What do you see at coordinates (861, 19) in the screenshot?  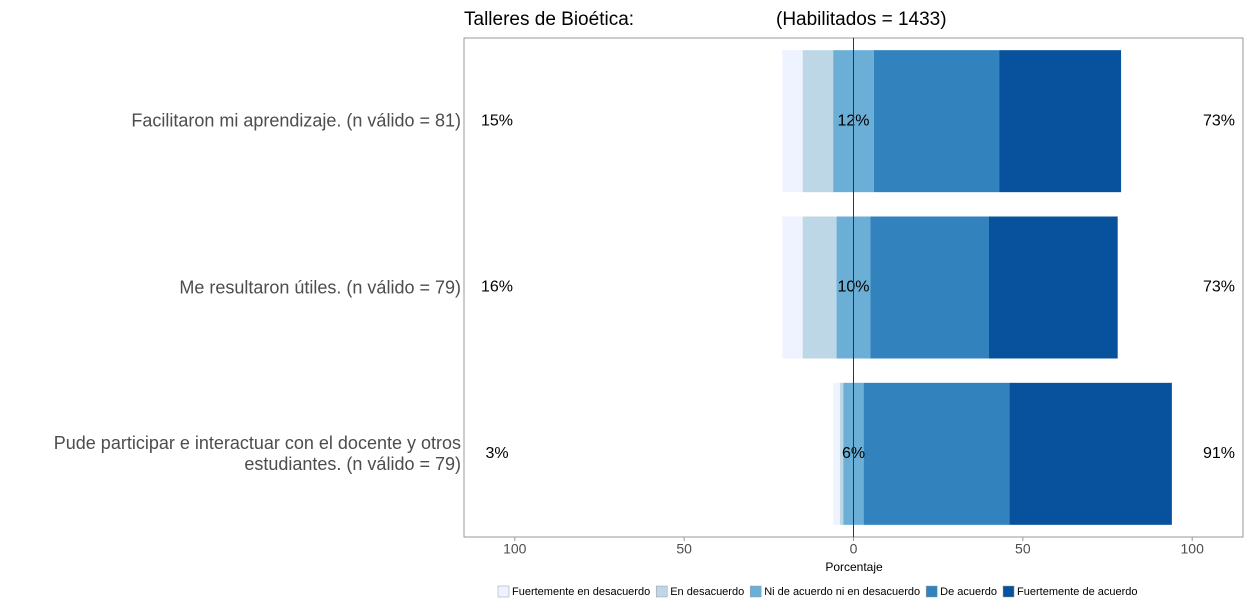 I see `chart-subtitle: (Habilitados = 1433)` at bounding box center [861, 19].